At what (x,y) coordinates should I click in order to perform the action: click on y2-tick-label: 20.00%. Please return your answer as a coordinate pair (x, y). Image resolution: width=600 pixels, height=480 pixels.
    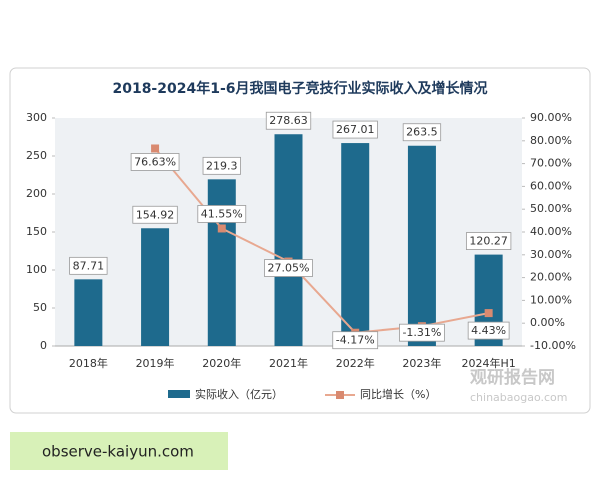
    Looking at the image, I should click on (551, 277).